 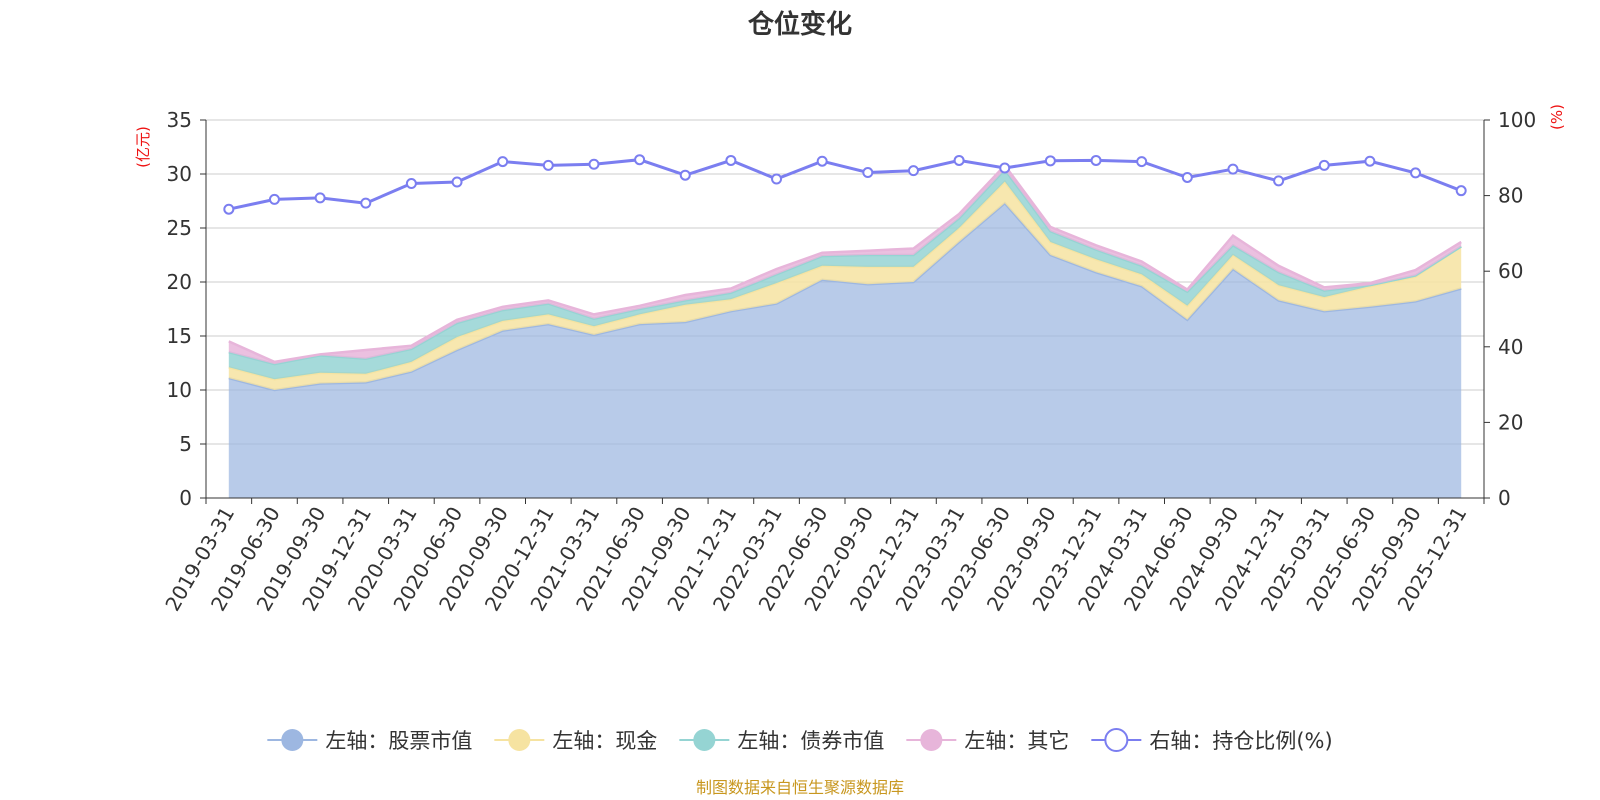 What do you see at coordinates (1510, 347) in the screenshot?
I see `right-tick-label: 40` at bounding box center [1510, 347].